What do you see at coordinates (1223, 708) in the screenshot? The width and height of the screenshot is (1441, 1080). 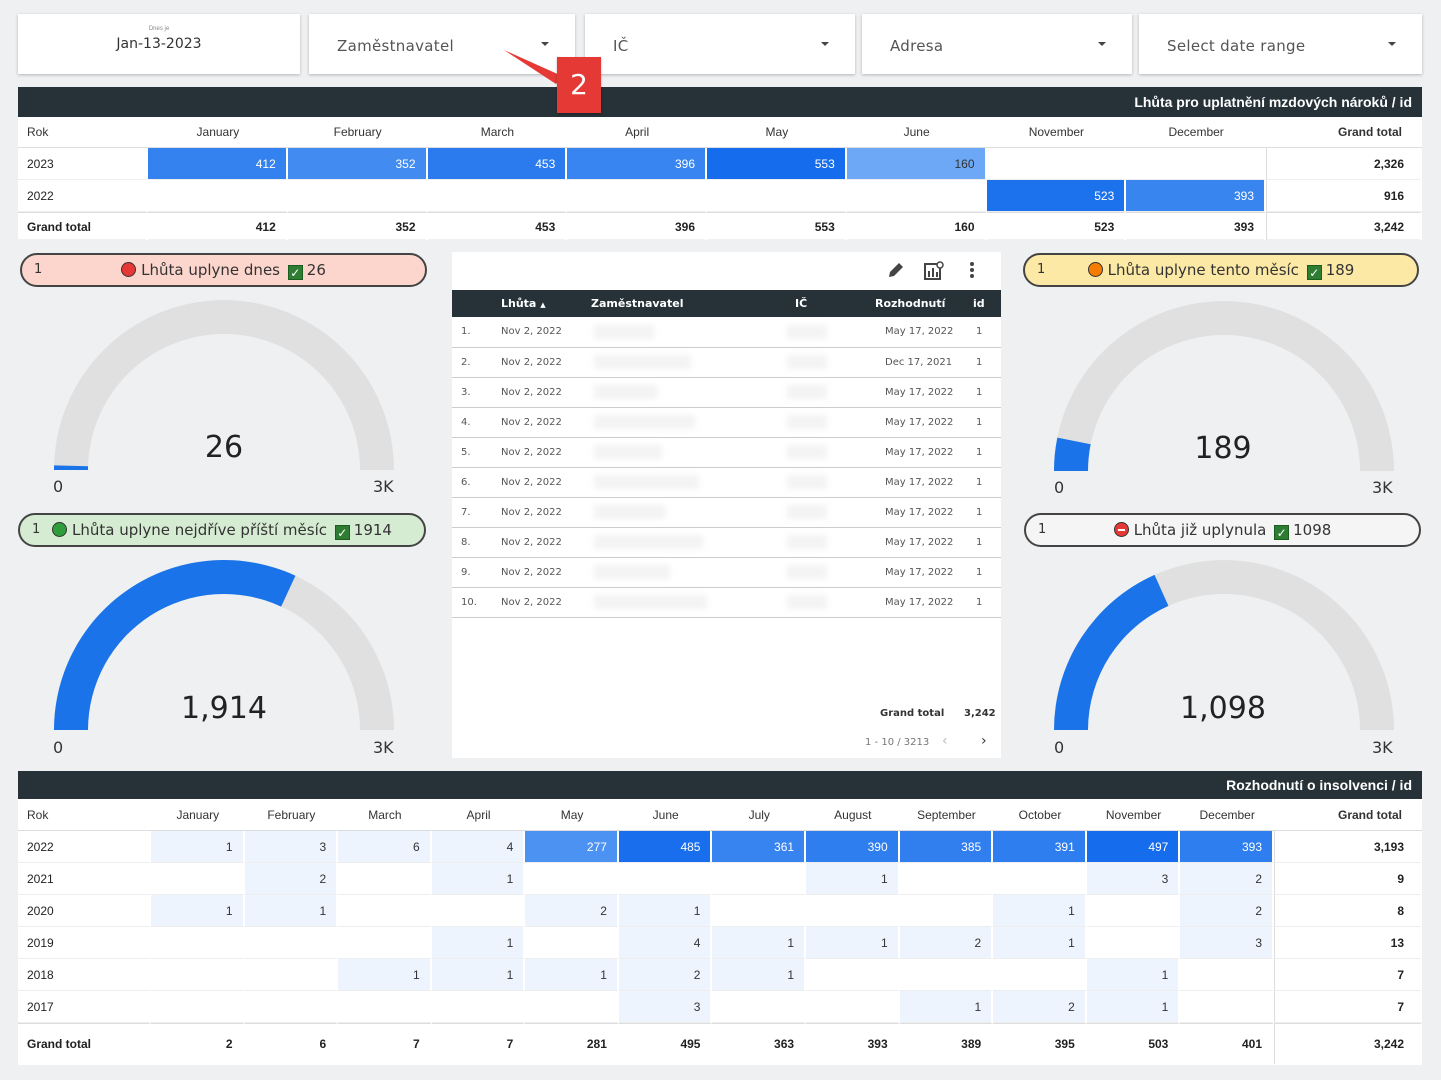 I see `gauge-expired-value: 1,098` at bounding box center [1223, 708].